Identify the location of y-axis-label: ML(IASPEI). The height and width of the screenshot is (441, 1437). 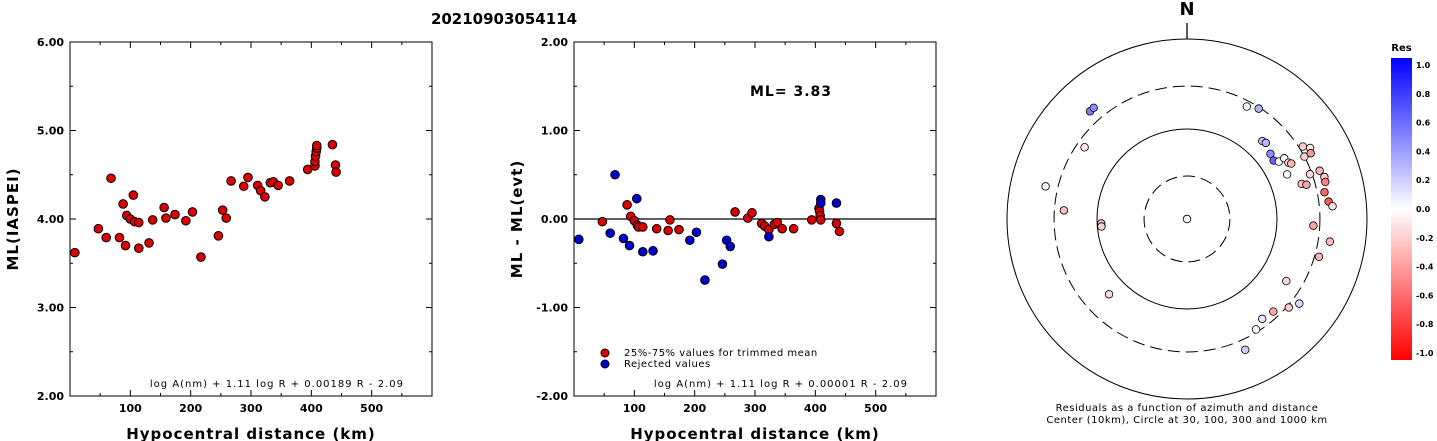
(13, 218).